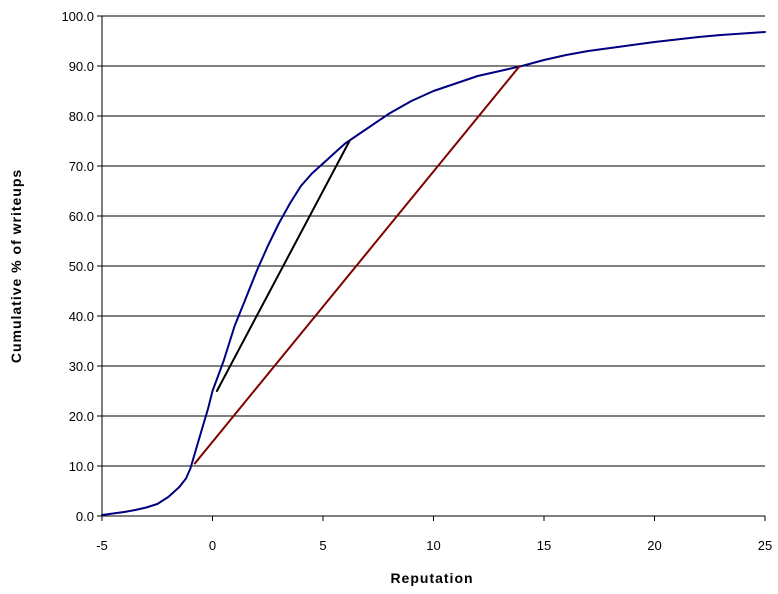 The image size is (778, 594). I want to click on y-tick-label: 10.0, so click(81, 466).